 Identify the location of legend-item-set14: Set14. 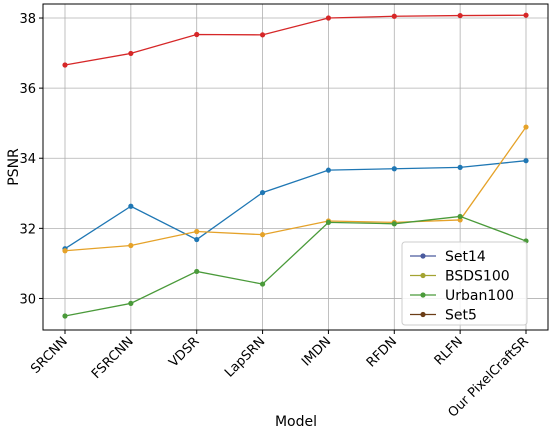
(448, 257).